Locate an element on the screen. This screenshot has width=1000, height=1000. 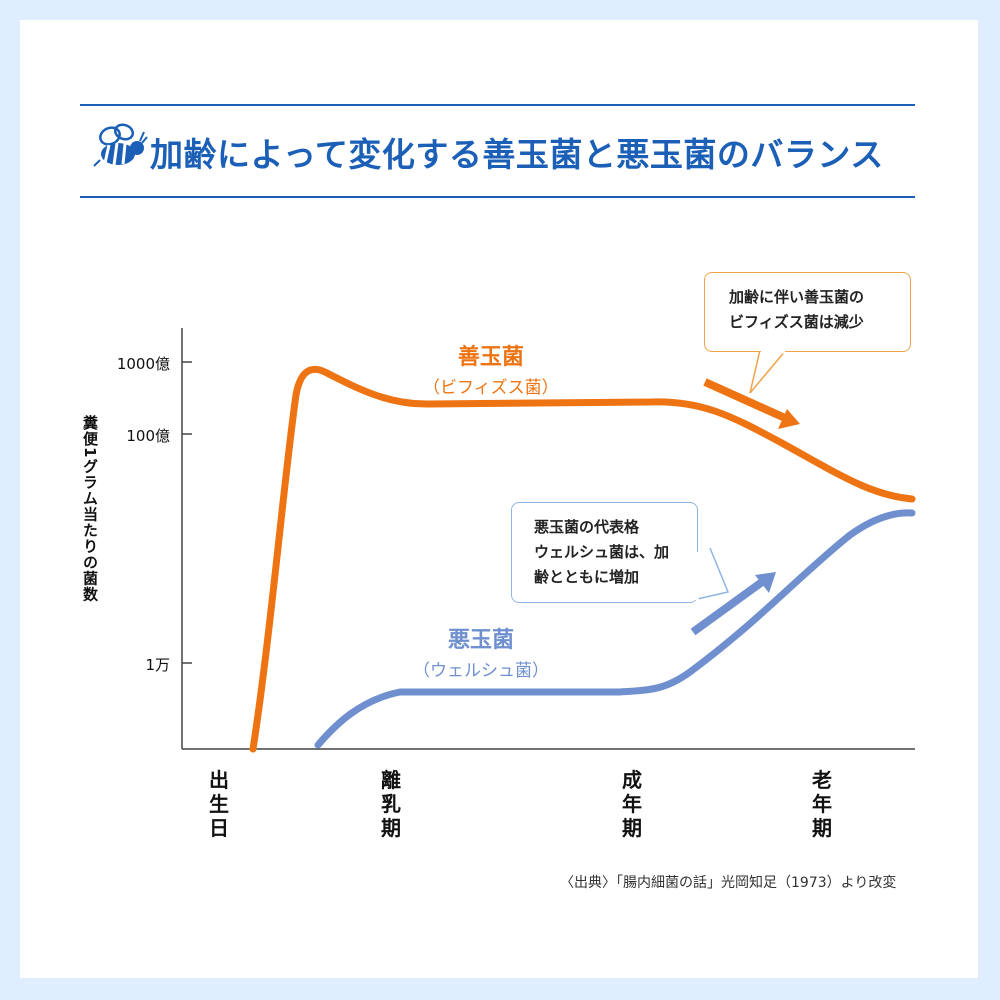
x-tick-label: 出生日 is located at coordinates (219, 804).